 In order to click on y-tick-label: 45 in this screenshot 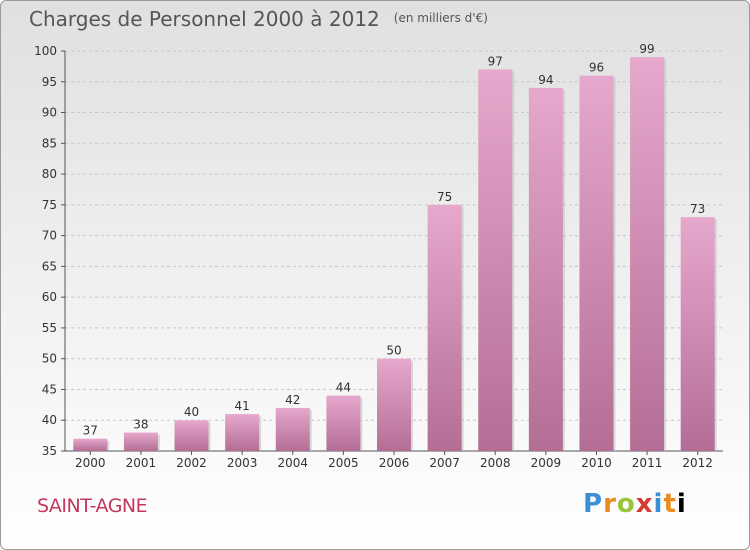, I will do `click(49, 389)`.